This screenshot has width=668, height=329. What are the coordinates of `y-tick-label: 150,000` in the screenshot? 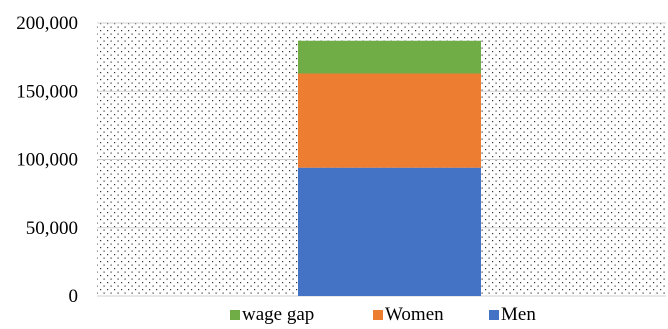 It's located at (47, 91).